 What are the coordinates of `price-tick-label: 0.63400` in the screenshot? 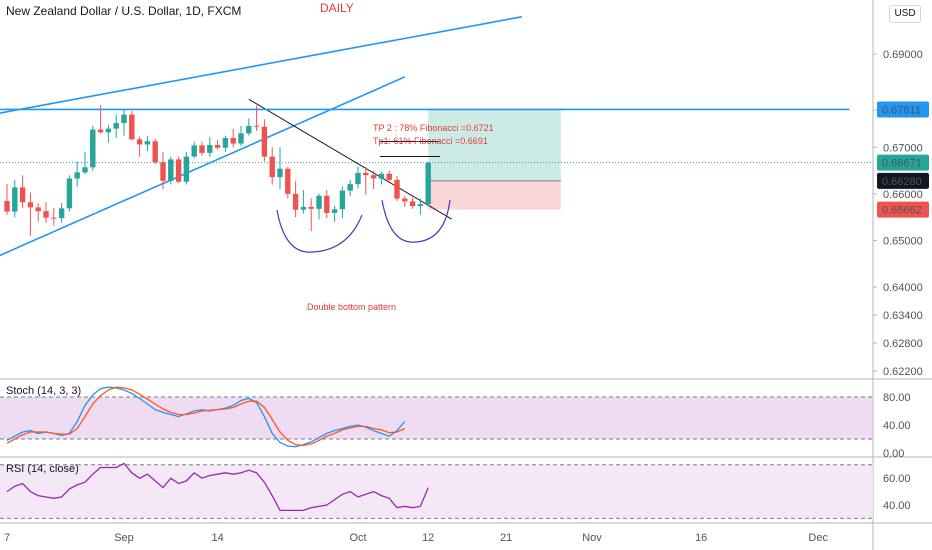 It's located at (903, 316).